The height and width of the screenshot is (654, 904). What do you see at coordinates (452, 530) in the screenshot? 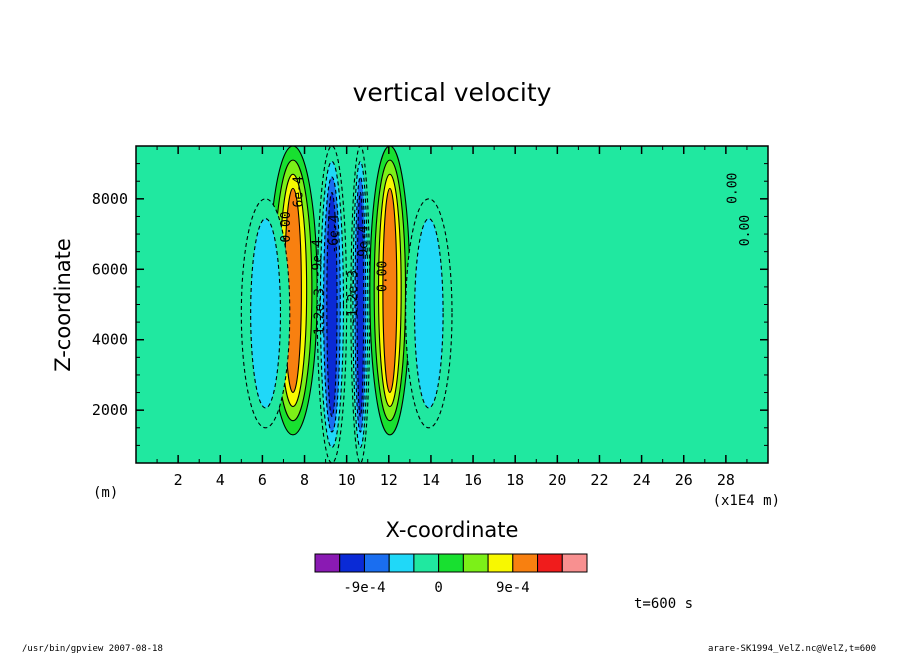
I see `x-axis-label: X-coordinate` at bounding box center [452, 530].